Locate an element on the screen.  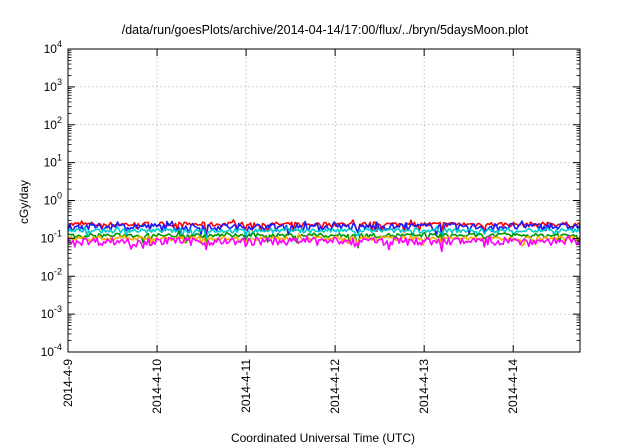
y-tick-label: 10² is located at coordinates (53, 123).